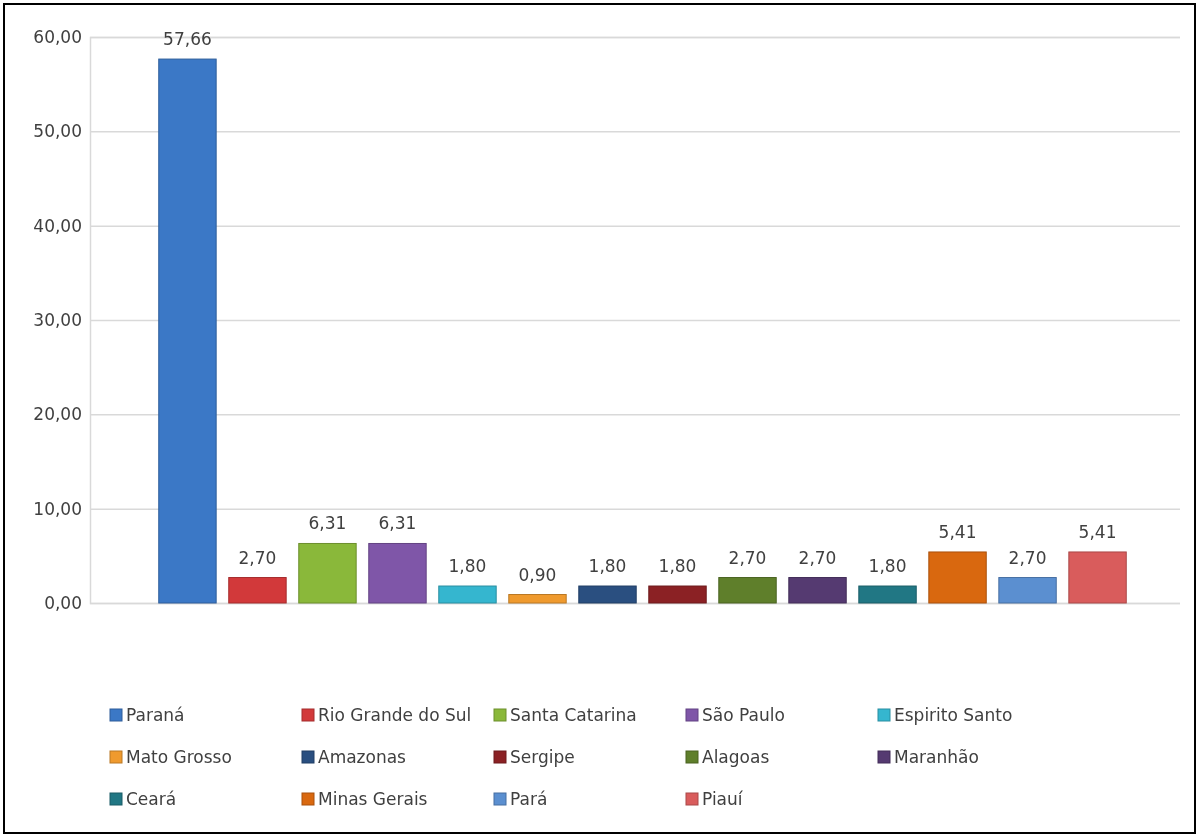 Image resolution: width=1199 pixels, height=837 pixels. What do you see at coordinates (542, 756) in the screenshot?
I see `legend-label: Sergipe` at bounding box center [542, 756].